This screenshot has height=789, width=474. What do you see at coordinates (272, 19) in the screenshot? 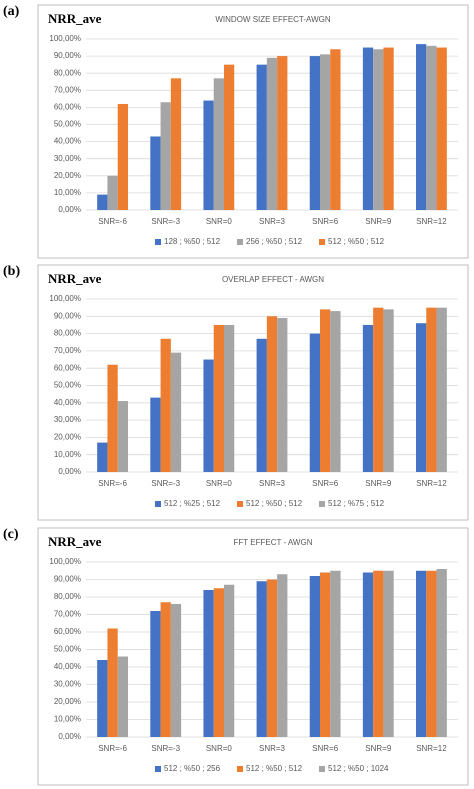
I see `chart-title: WINDOW SIZE EFFECT-AWGN` at bounding box center [272, 19].